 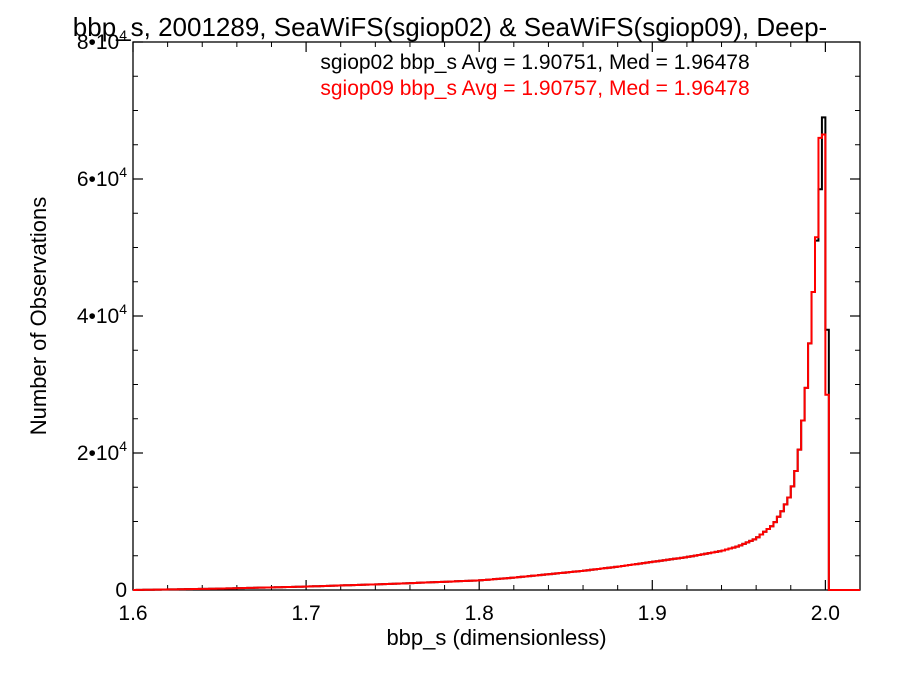 I want to click on x-axis-label: bbp_s (dimensionless), so click(x=496, y=637).